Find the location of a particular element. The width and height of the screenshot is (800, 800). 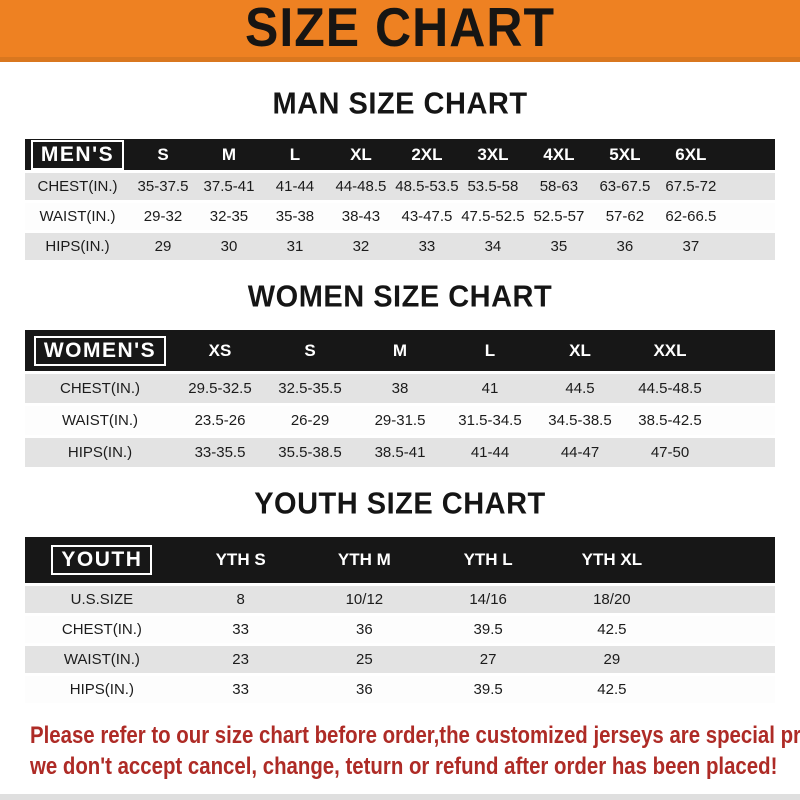

size-column-header: YTH L is located at coordinates (488, 560).